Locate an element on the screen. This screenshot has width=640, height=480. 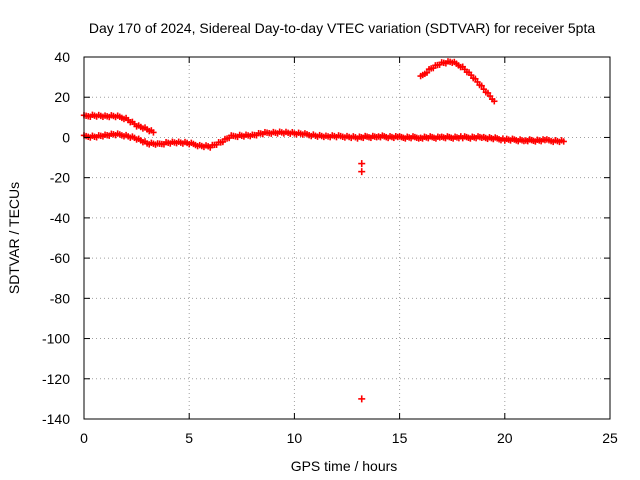
y-tick-label: -80 is located at coordinates (60, 298).